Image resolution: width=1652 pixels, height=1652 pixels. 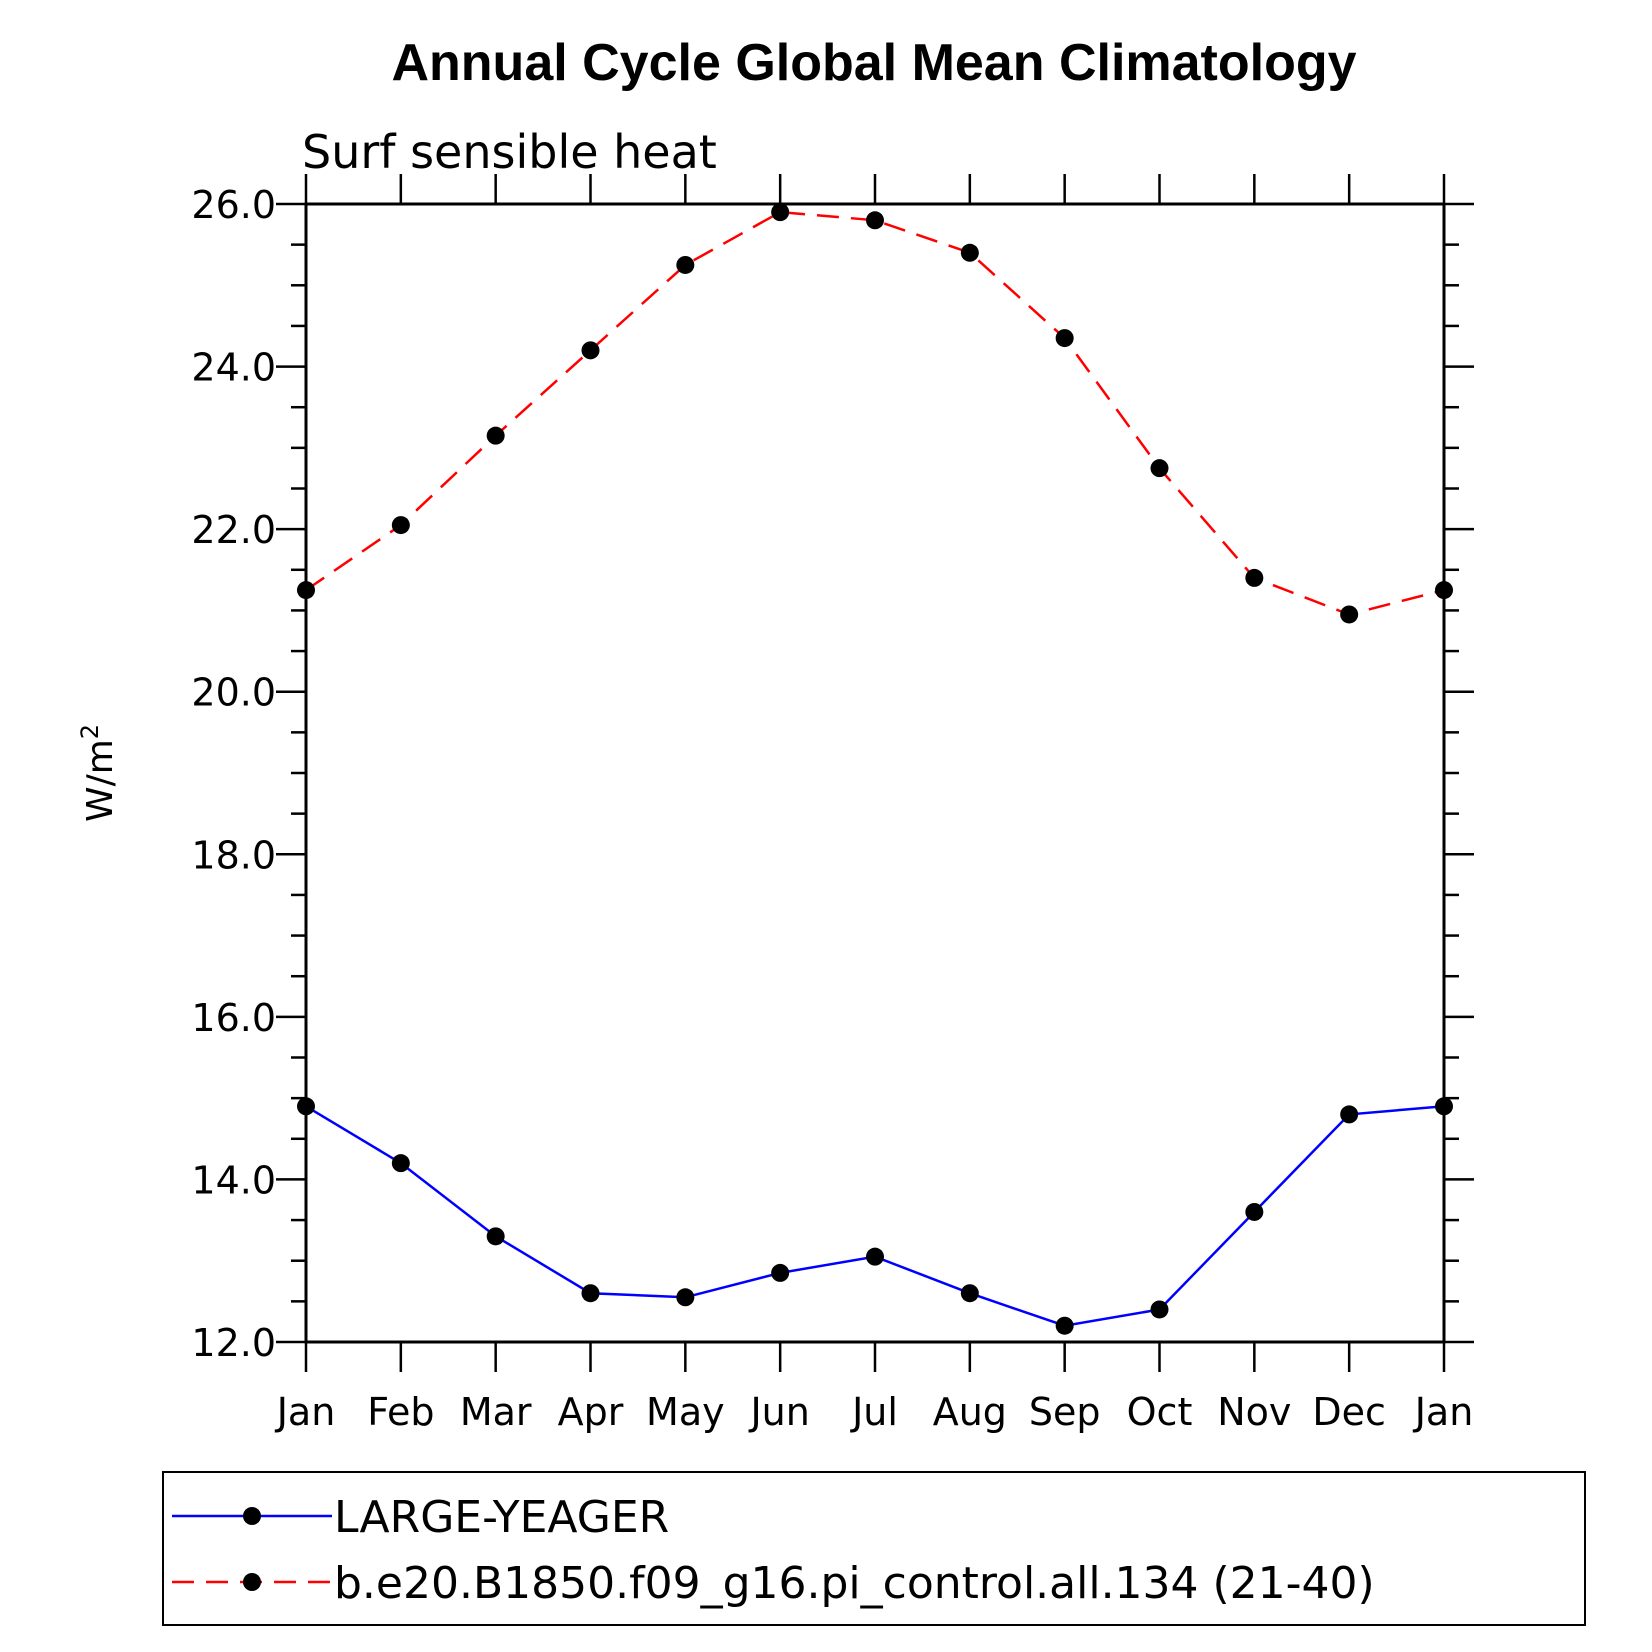 I want to click on y-tick-label: 24.0, so click(x=233, y=368).